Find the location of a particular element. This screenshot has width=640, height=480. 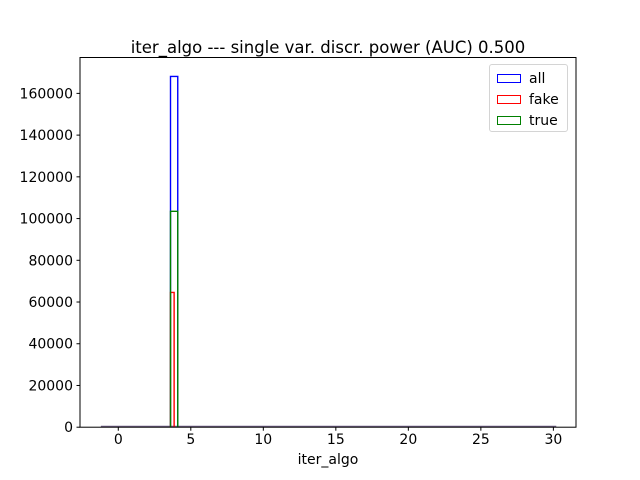

y-tick-label: 120000 is located at coordinates (46, 178).